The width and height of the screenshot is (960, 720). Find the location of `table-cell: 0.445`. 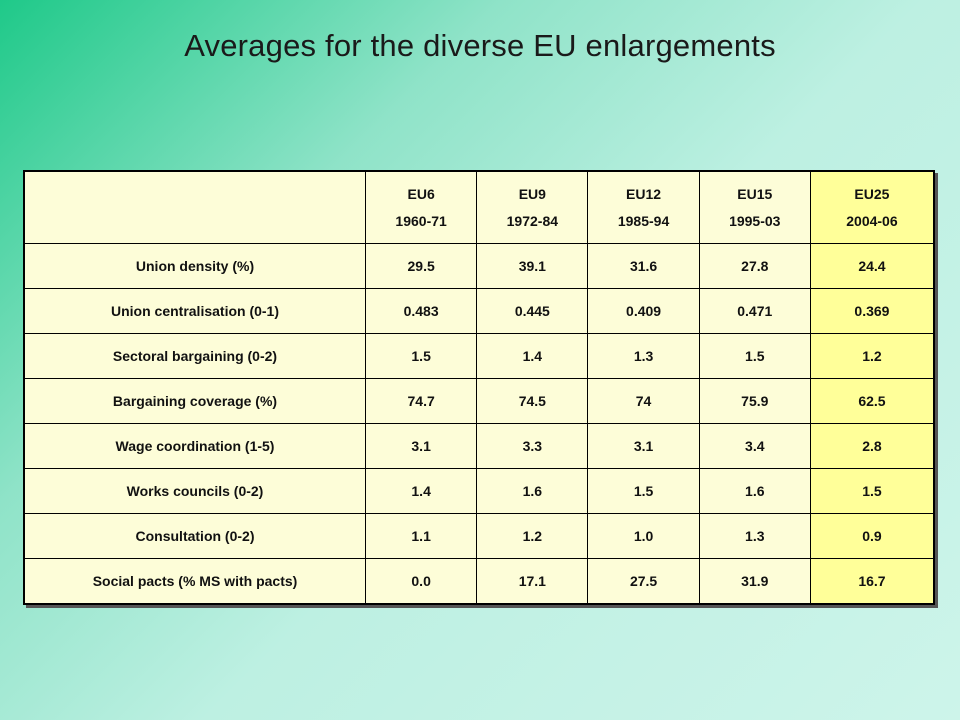

table-cell: 0.445 is located at coordinates (532, 311).